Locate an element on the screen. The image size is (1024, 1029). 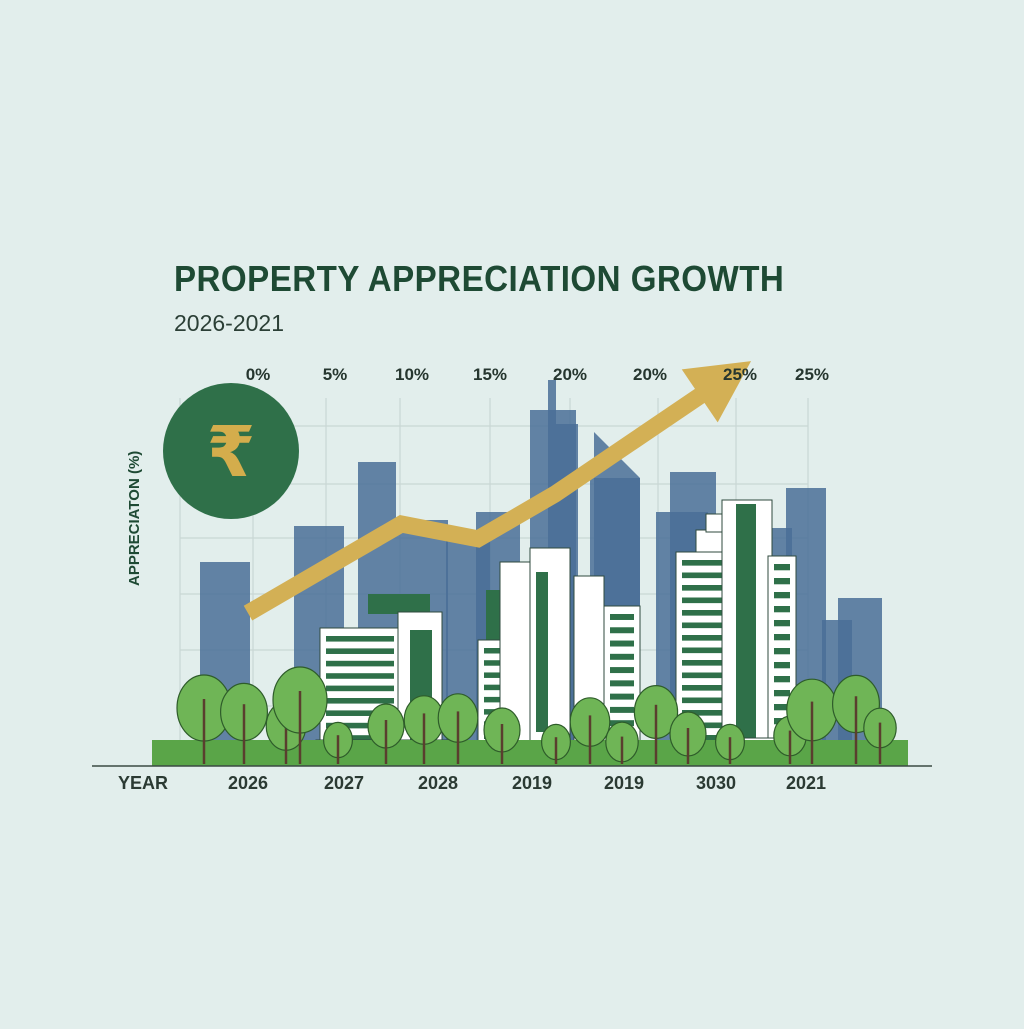
x-tick-label: 2021 is located at coordinates (806, 783).